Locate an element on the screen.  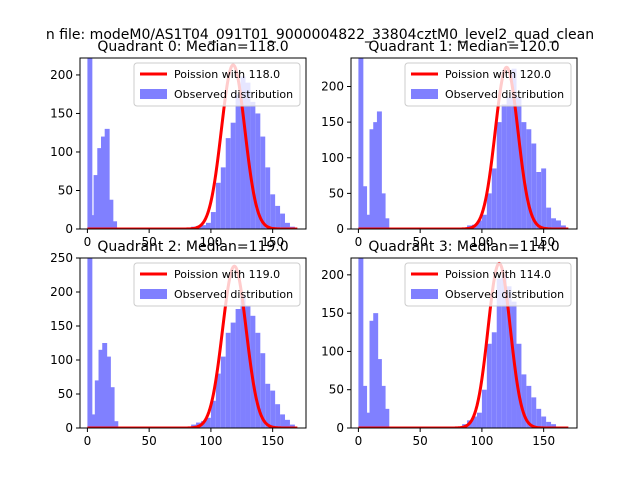
legend: Poission with 119.0 Observed distribution is located at coordinates (217, 284).